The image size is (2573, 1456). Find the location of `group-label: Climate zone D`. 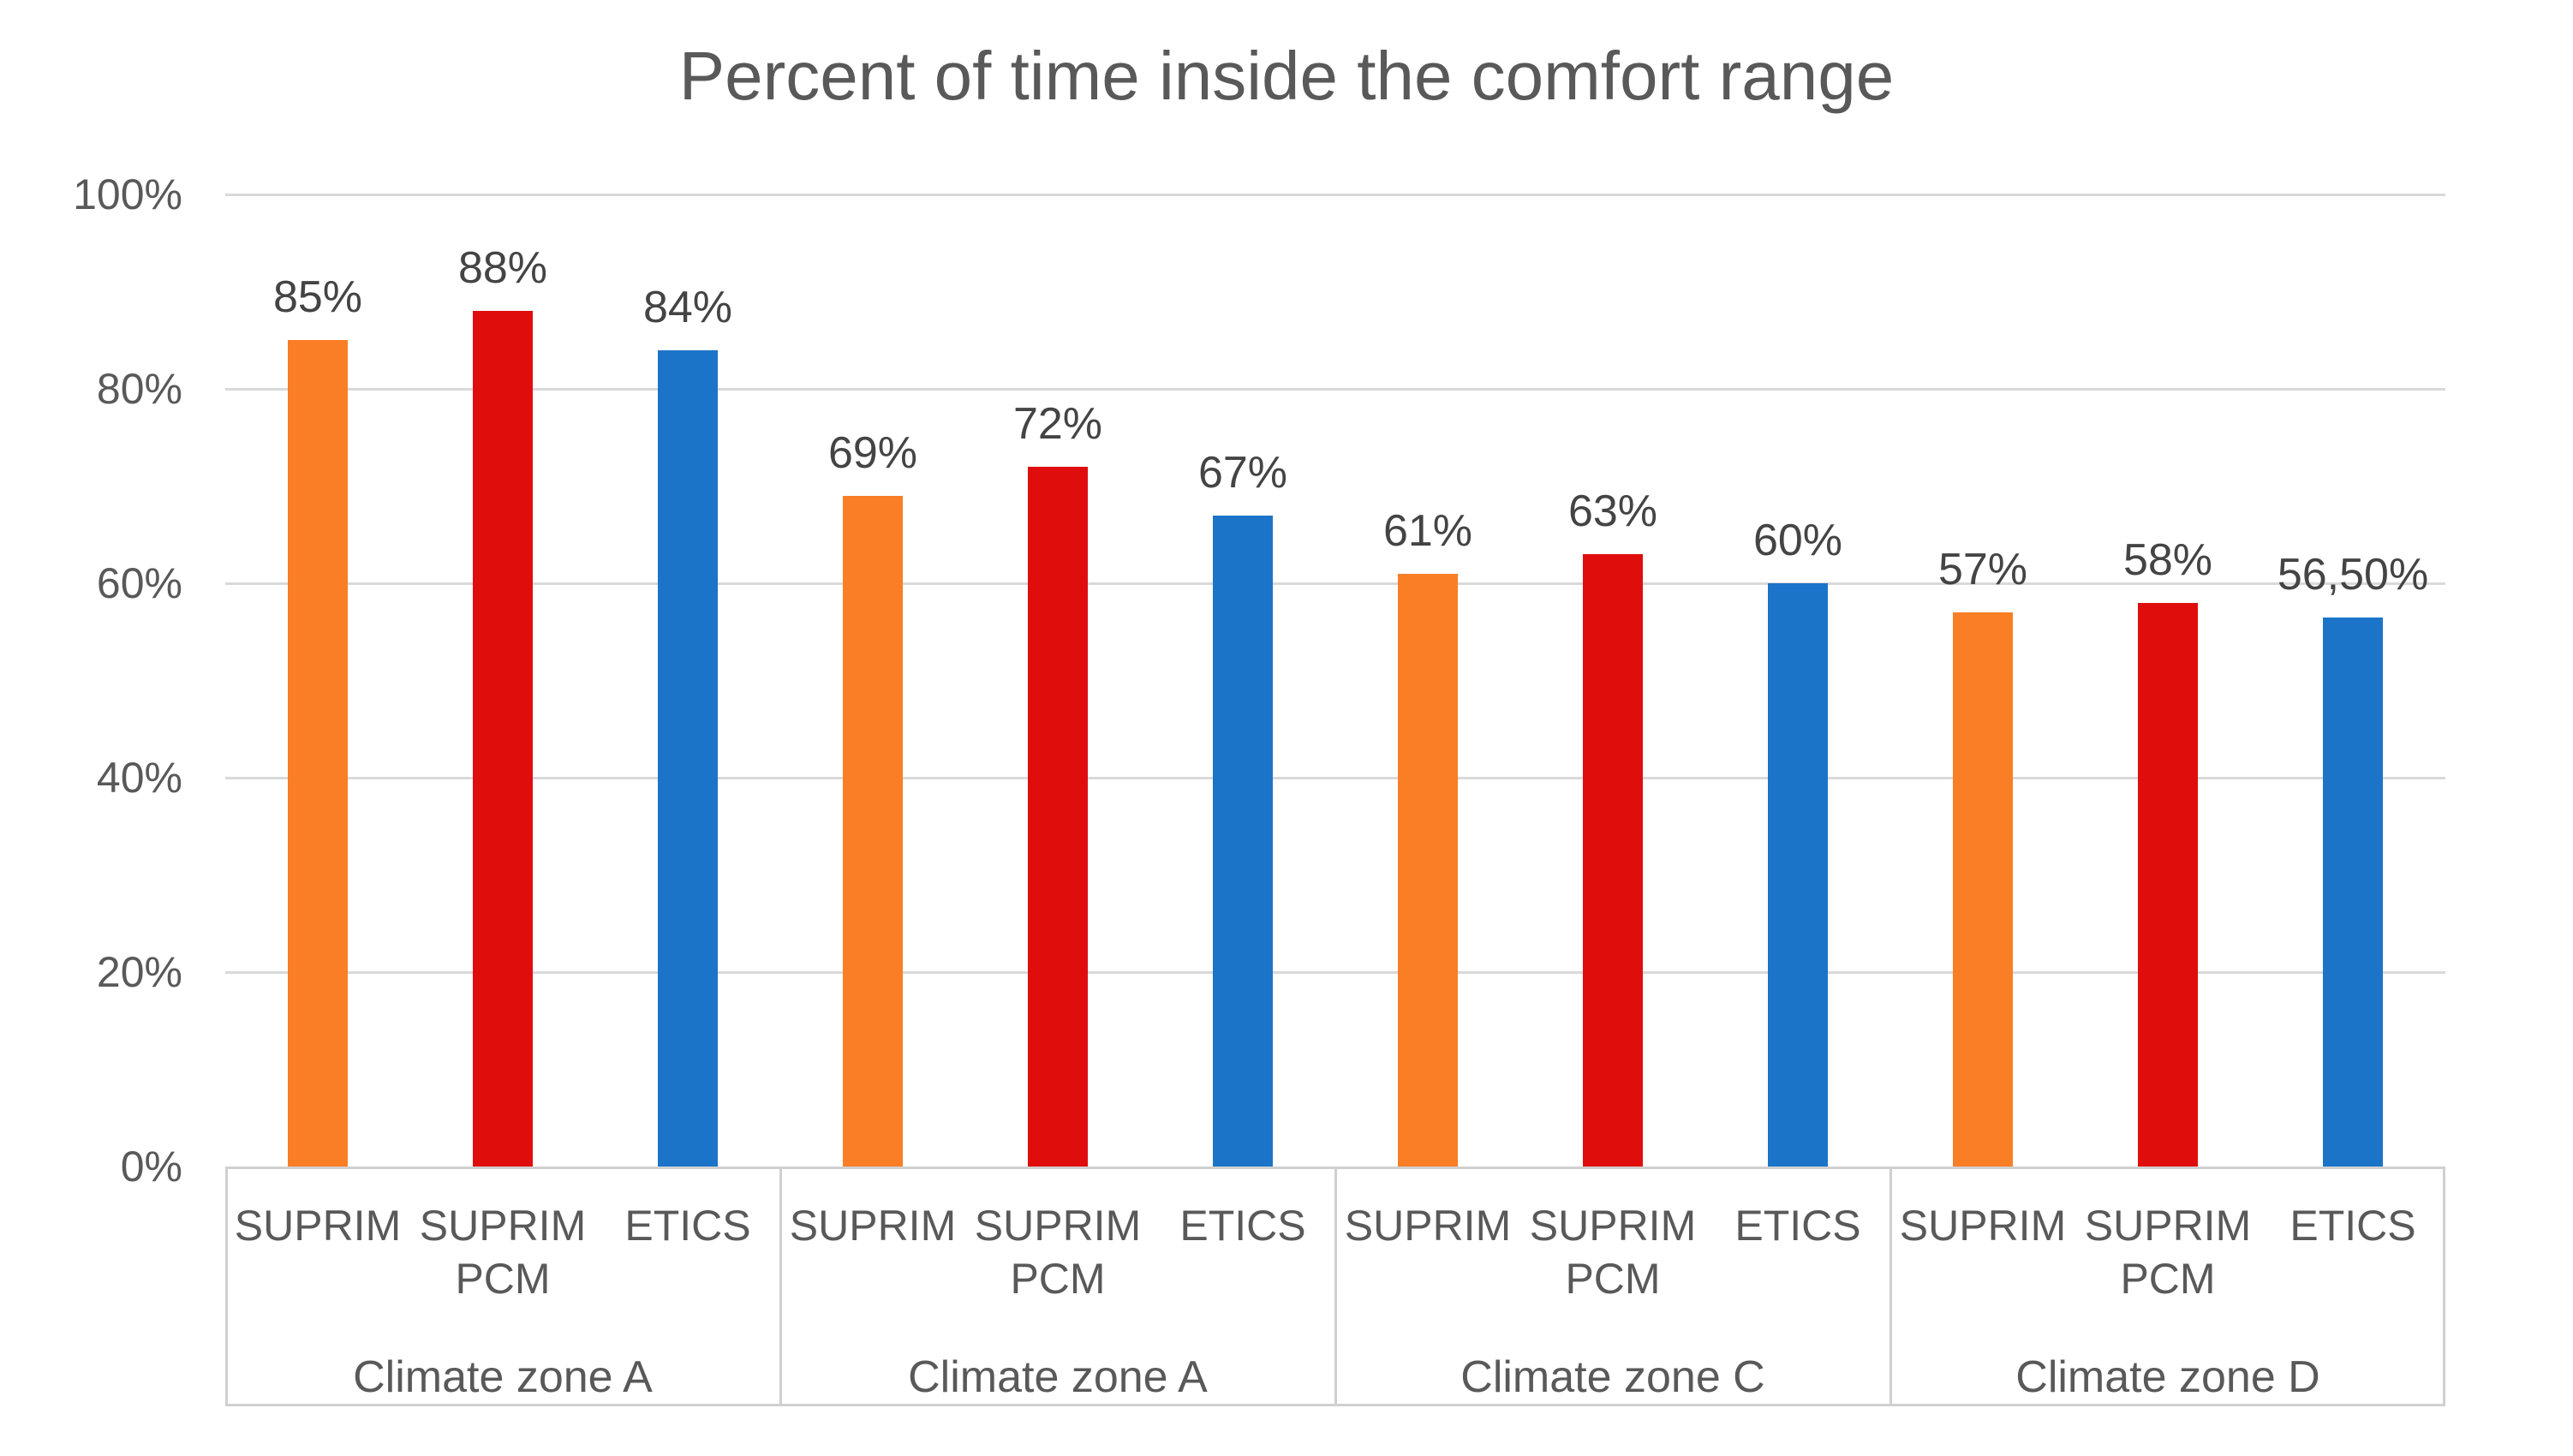

group-label: Climate zone D is located at coordinates (2167, 1377).